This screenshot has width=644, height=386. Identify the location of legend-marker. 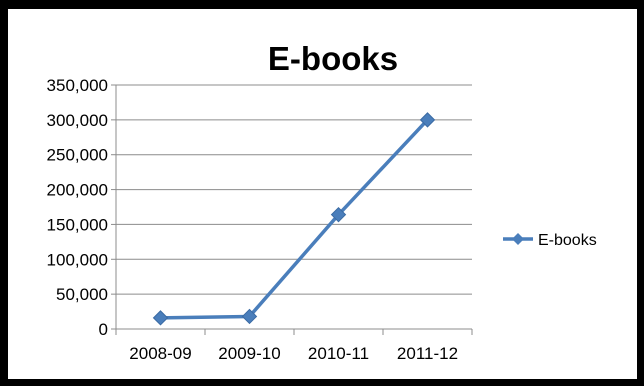
(518, 239).